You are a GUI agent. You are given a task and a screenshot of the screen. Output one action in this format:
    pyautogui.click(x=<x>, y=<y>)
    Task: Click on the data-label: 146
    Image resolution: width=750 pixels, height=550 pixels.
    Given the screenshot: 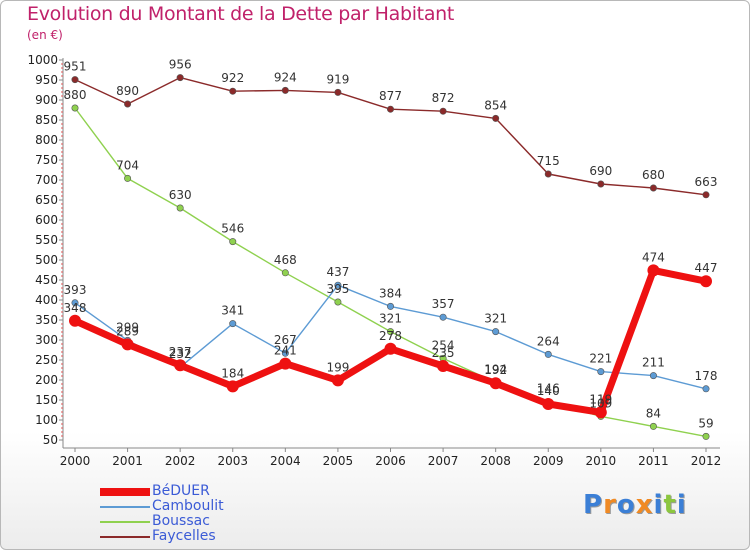 What is the action you would take?
    pyautogui.click(x=548, y=389)
    